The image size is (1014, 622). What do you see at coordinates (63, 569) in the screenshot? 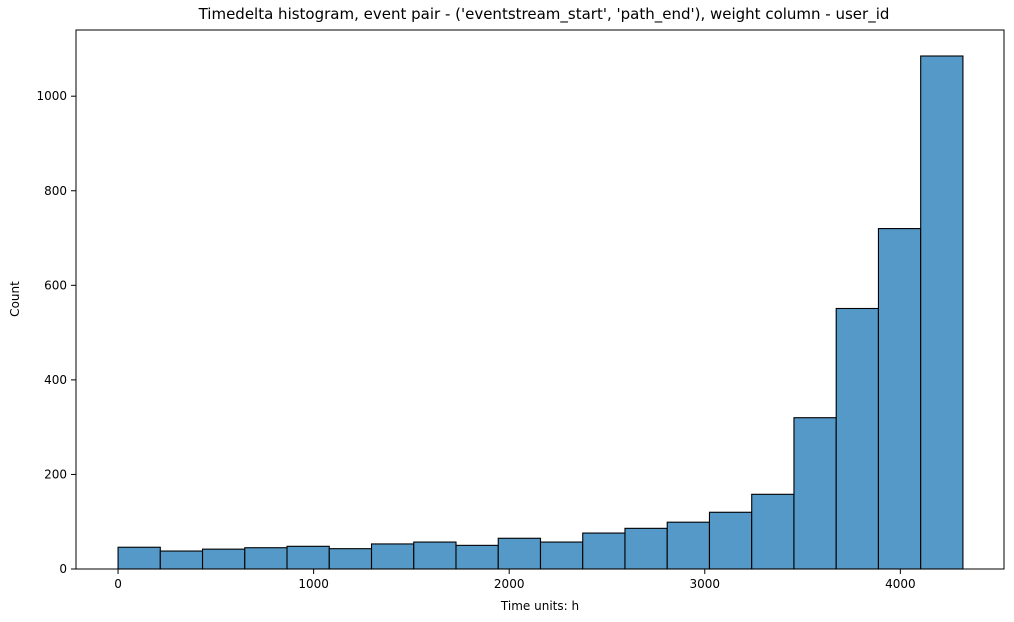
I see `y-tick-label: 0` at bounding box center [63, 569].